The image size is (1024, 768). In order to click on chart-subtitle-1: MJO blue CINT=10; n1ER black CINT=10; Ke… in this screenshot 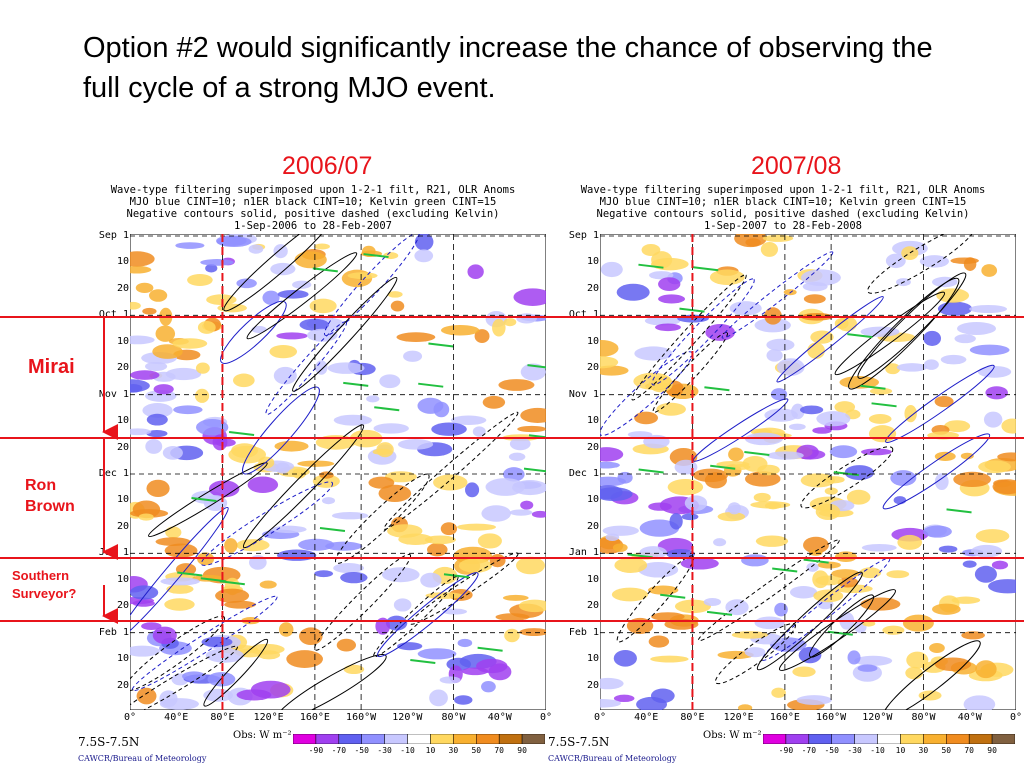, I will do `click(783, 202)`.